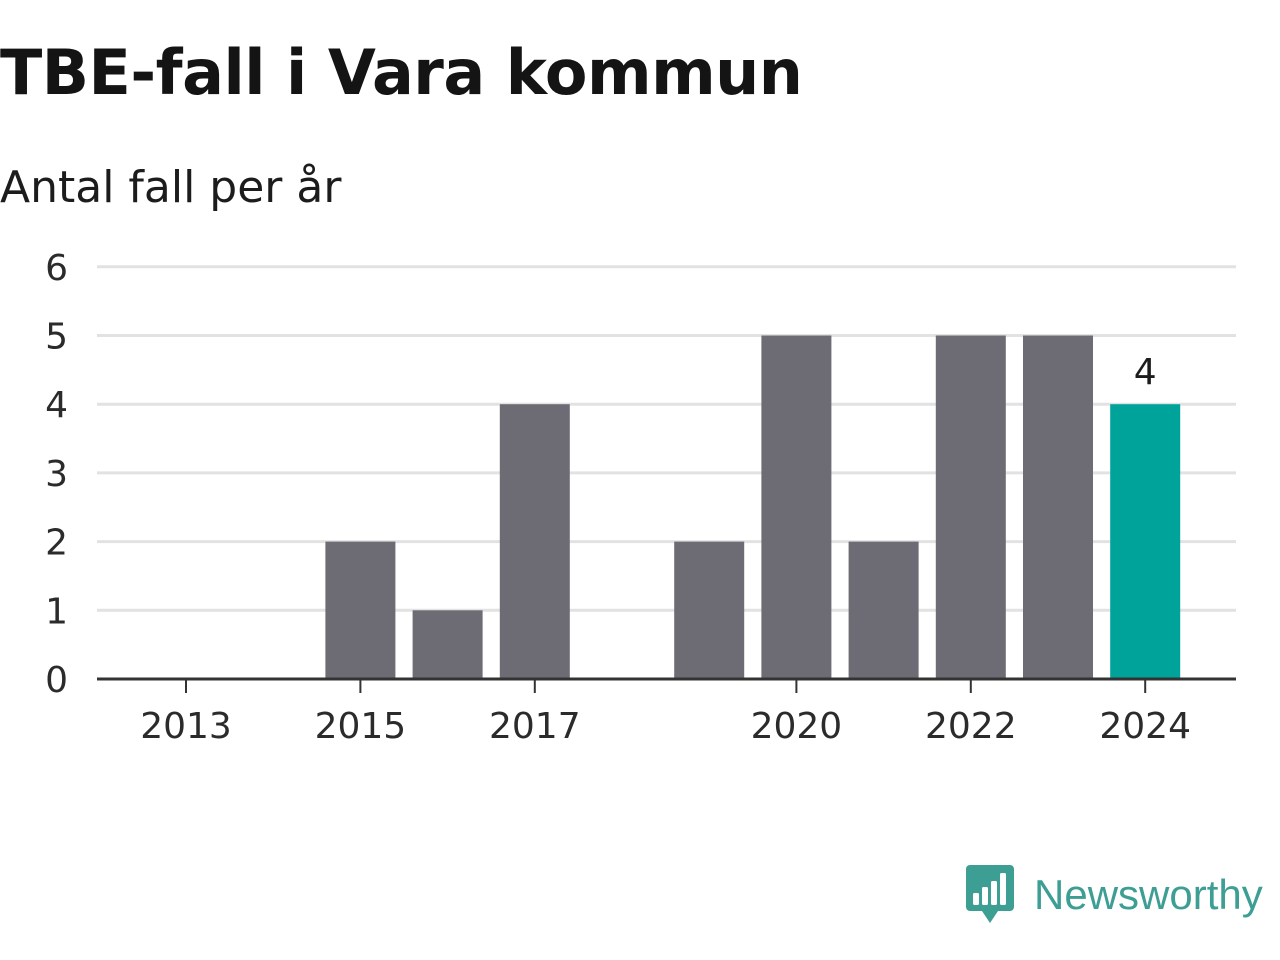 This screenshot has height=960, width=1280. Describe the element at coordinates (56, 337) in the screenshot. I see `y-tick-label: 5` at that location.